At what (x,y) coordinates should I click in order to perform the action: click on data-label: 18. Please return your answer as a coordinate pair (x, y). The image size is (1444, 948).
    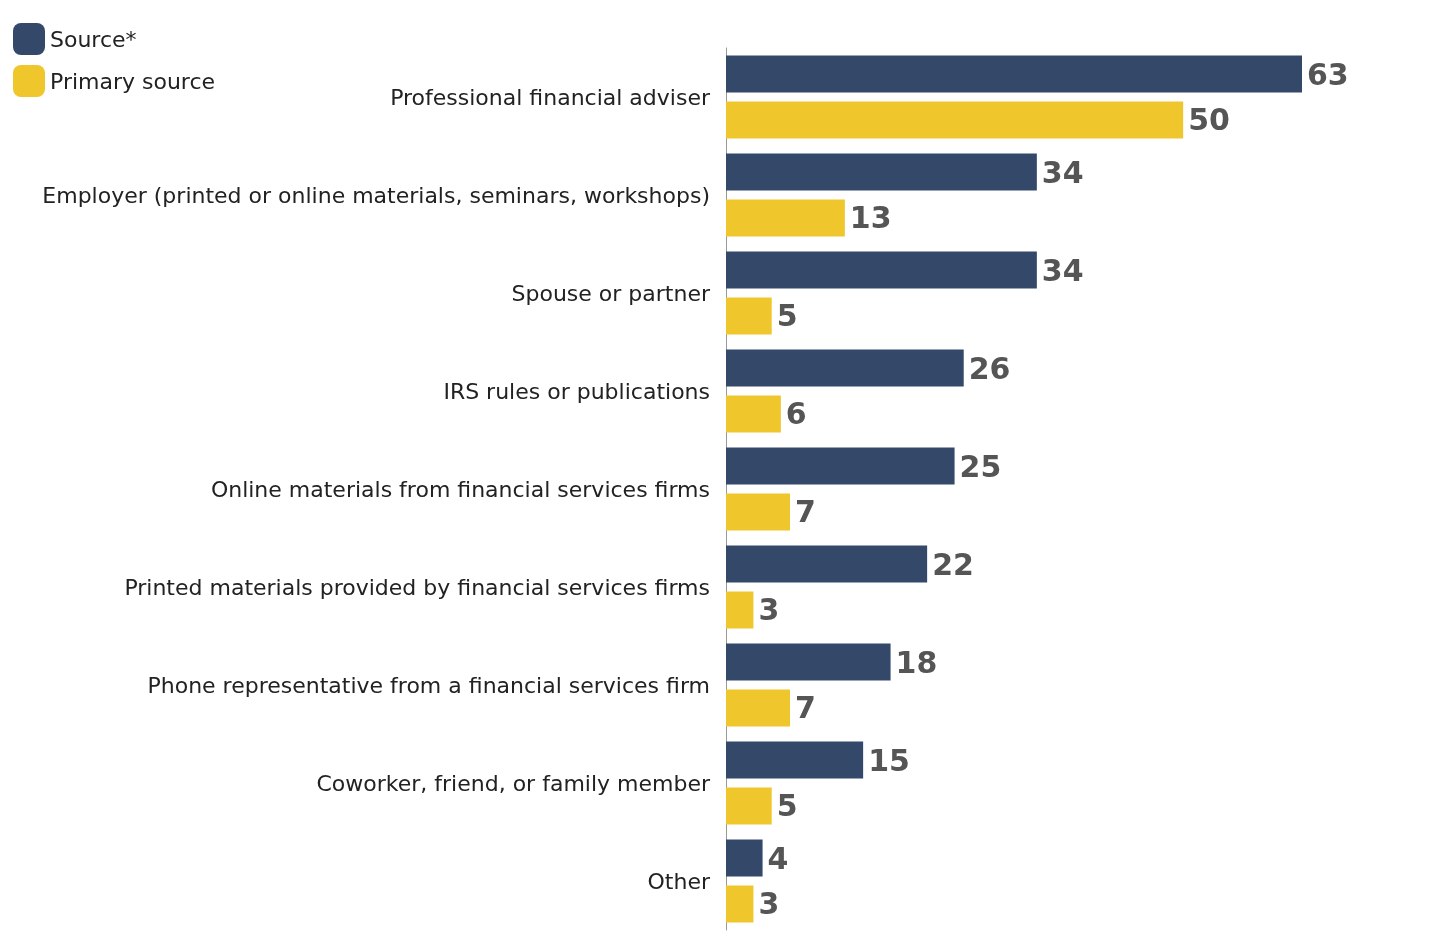
    Looking at the image, I should click on (916, 662).